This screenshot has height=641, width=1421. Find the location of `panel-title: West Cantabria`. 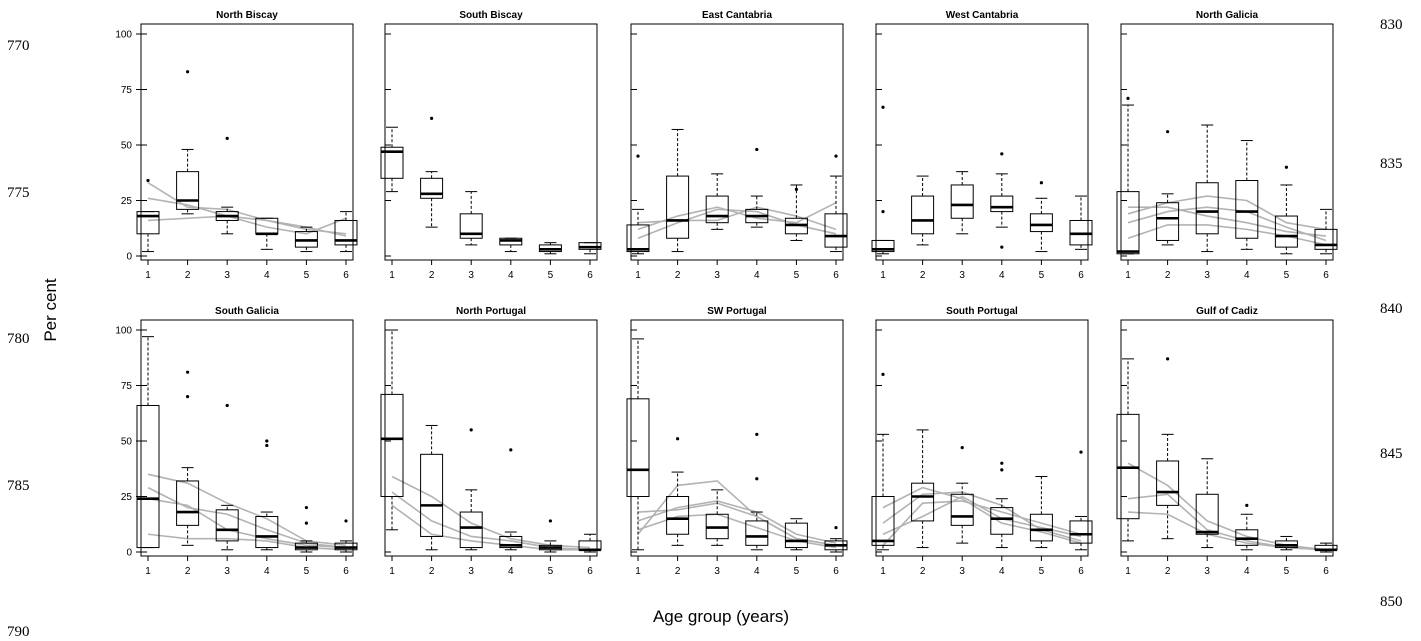

panel-title: West Cantabria is located at coordinates (982, 15).